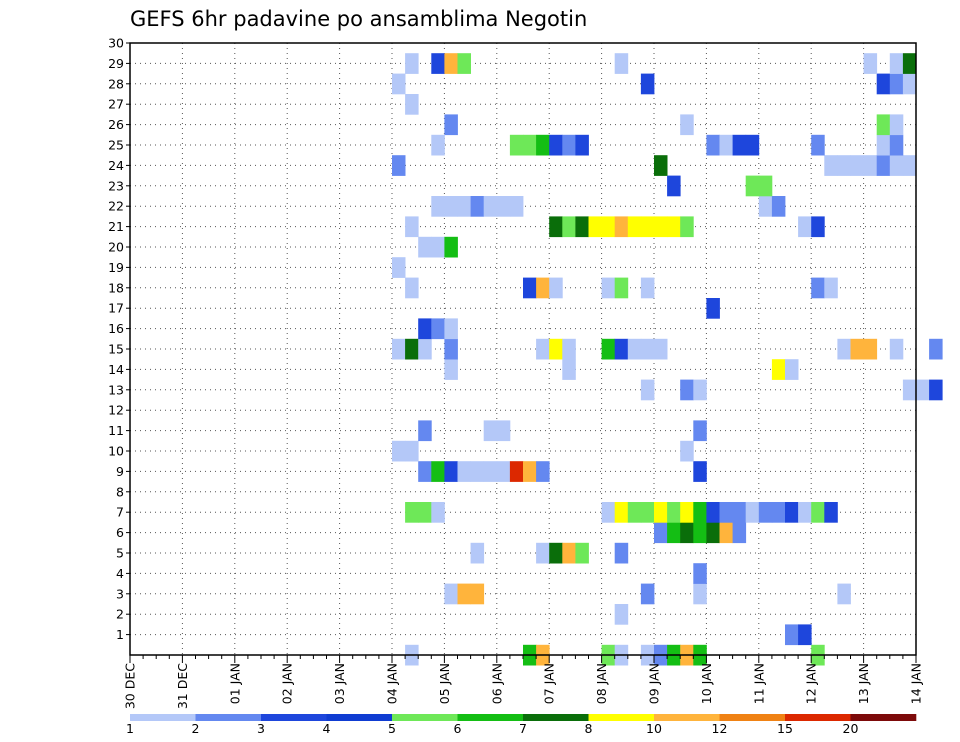 The height and width of the screenshot is (742, 960). I want to click on y-tick-label: 3, so click(120, 593).